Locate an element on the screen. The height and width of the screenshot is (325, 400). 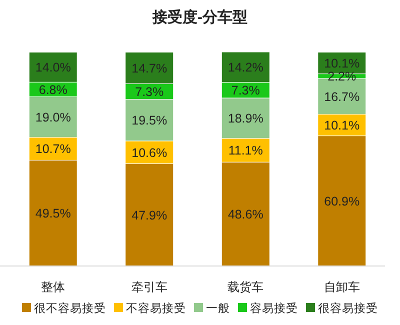
data-label: 6.8% is located at coordinates (53, 89).